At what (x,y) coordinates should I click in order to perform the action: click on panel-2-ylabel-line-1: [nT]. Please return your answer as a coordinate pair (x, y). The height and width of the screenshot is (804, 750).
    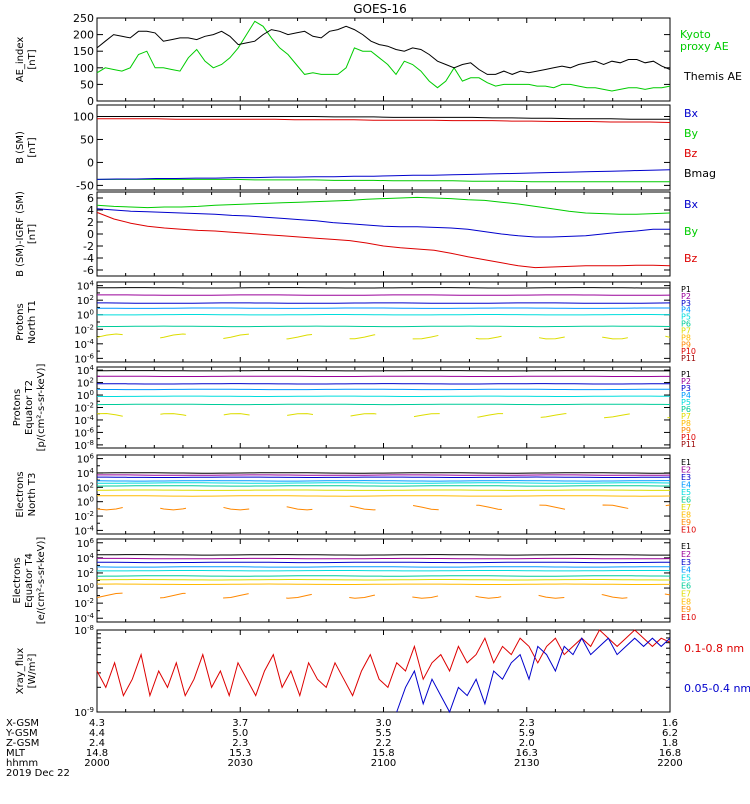
    Looking at the image, I should click on (32, 234).